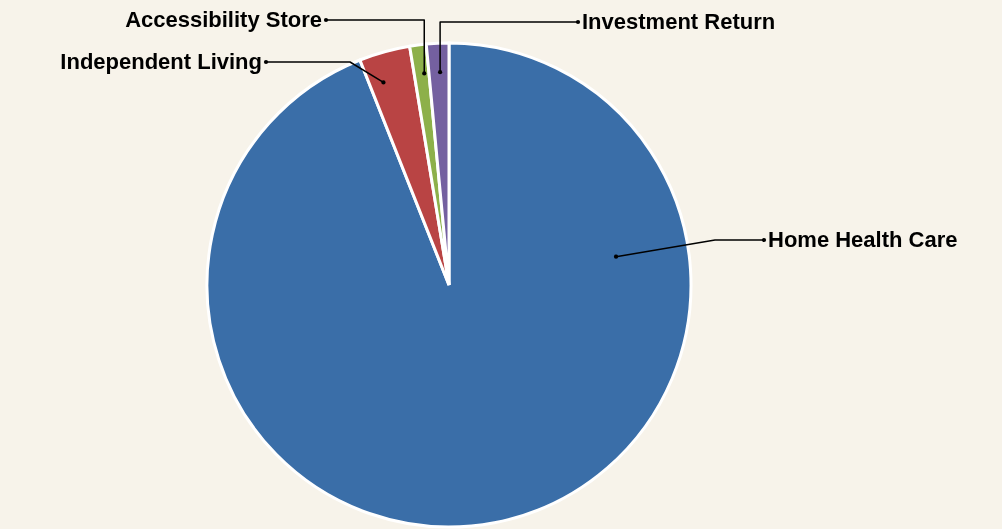 The height and width of the screenshot is (529, 1002). Describe the element at coordinates (223, 19) in the screenshot. I see `slice-label: Accessibility Store` at that location.